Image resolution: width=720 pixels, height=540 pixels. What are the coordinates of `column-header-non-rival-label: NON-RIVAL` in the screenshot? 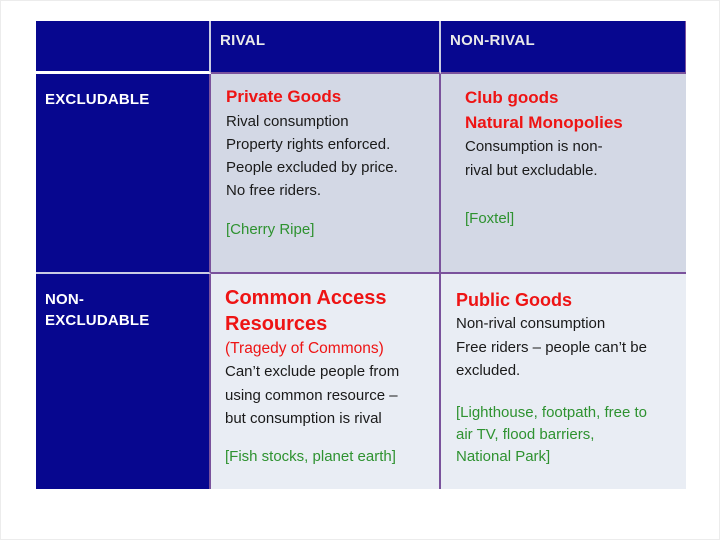 It's located at (492, 40).